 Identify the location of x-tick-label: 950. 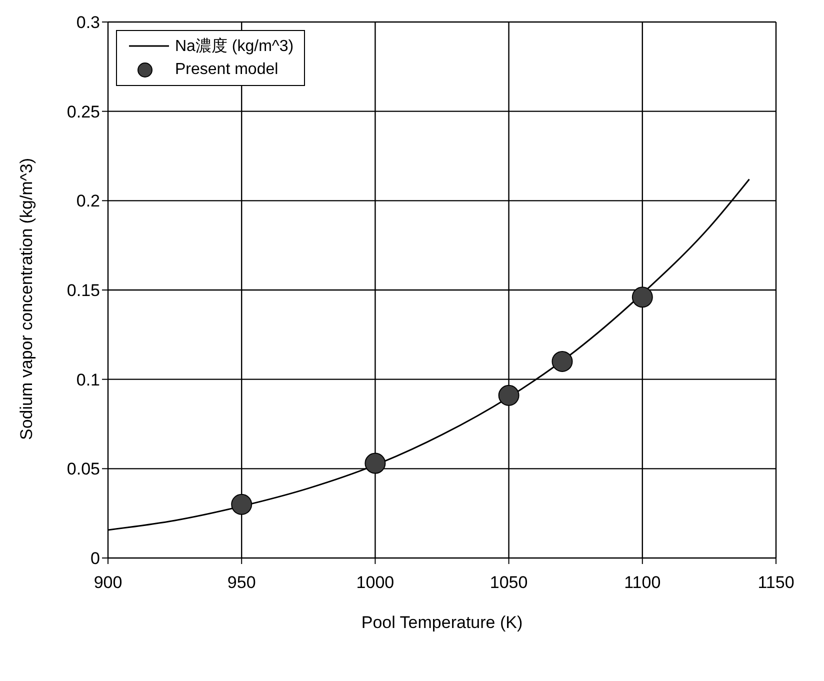
(241, 582).